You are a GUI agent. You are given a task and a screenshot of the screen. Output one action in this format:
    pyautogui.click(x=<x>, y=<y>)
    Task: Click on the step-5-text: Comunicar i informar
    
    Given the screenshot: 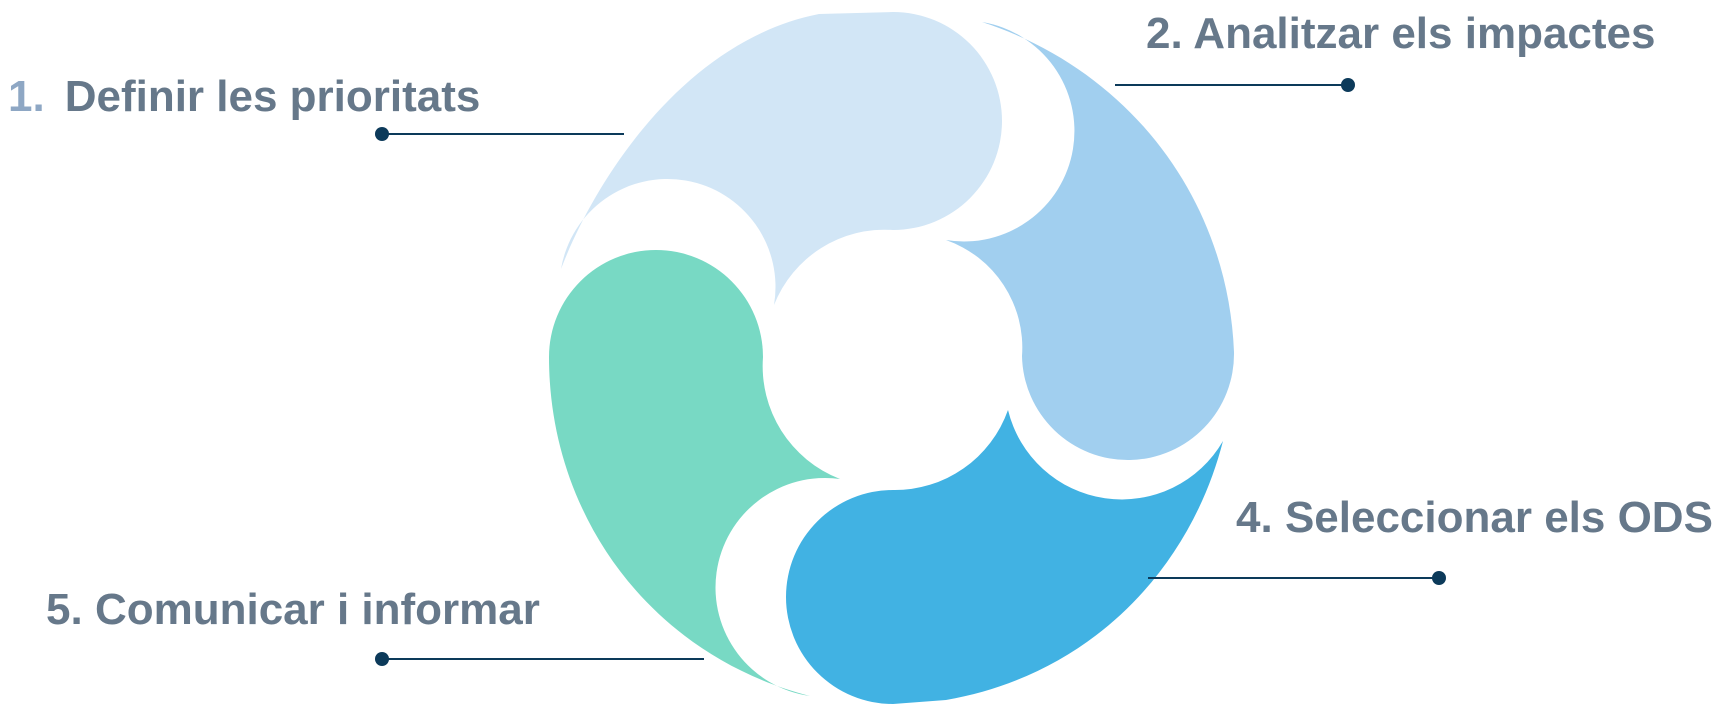 What is the action you would take?
    pyautogui.click(x=317, y=609)
    